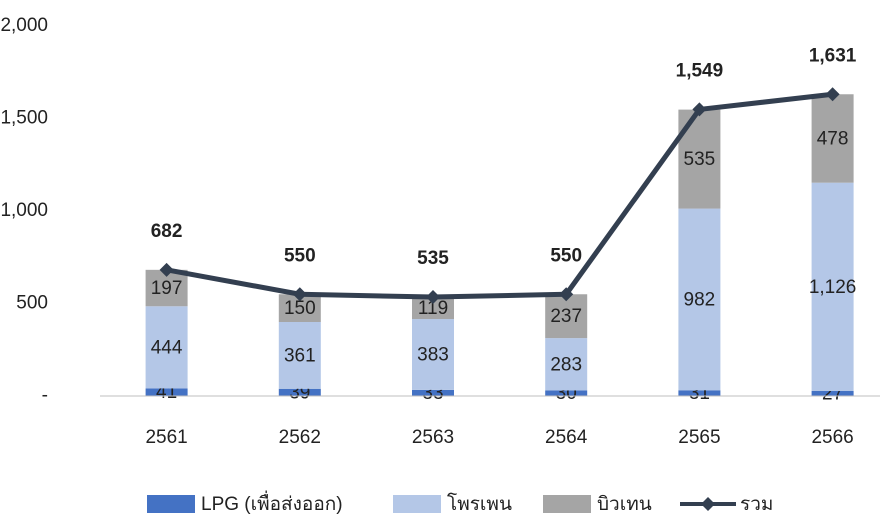 Image resolution: width=886 pixels, height=516 pixels. I want to click on x-tick-label: 2563, so click(433, 437).